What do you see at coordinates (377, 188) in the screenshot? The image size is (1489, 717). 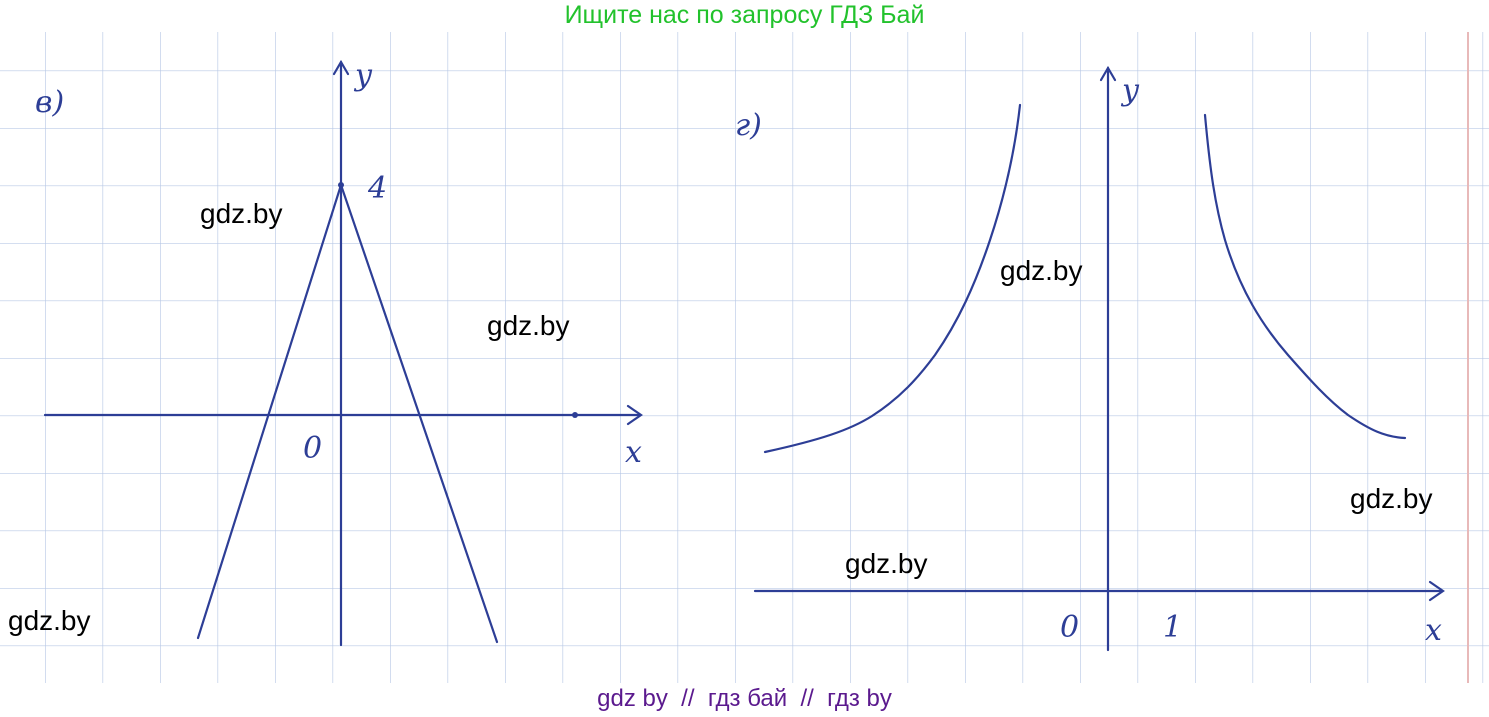 I see `point-label: 4` at bounding box center [377, 188].